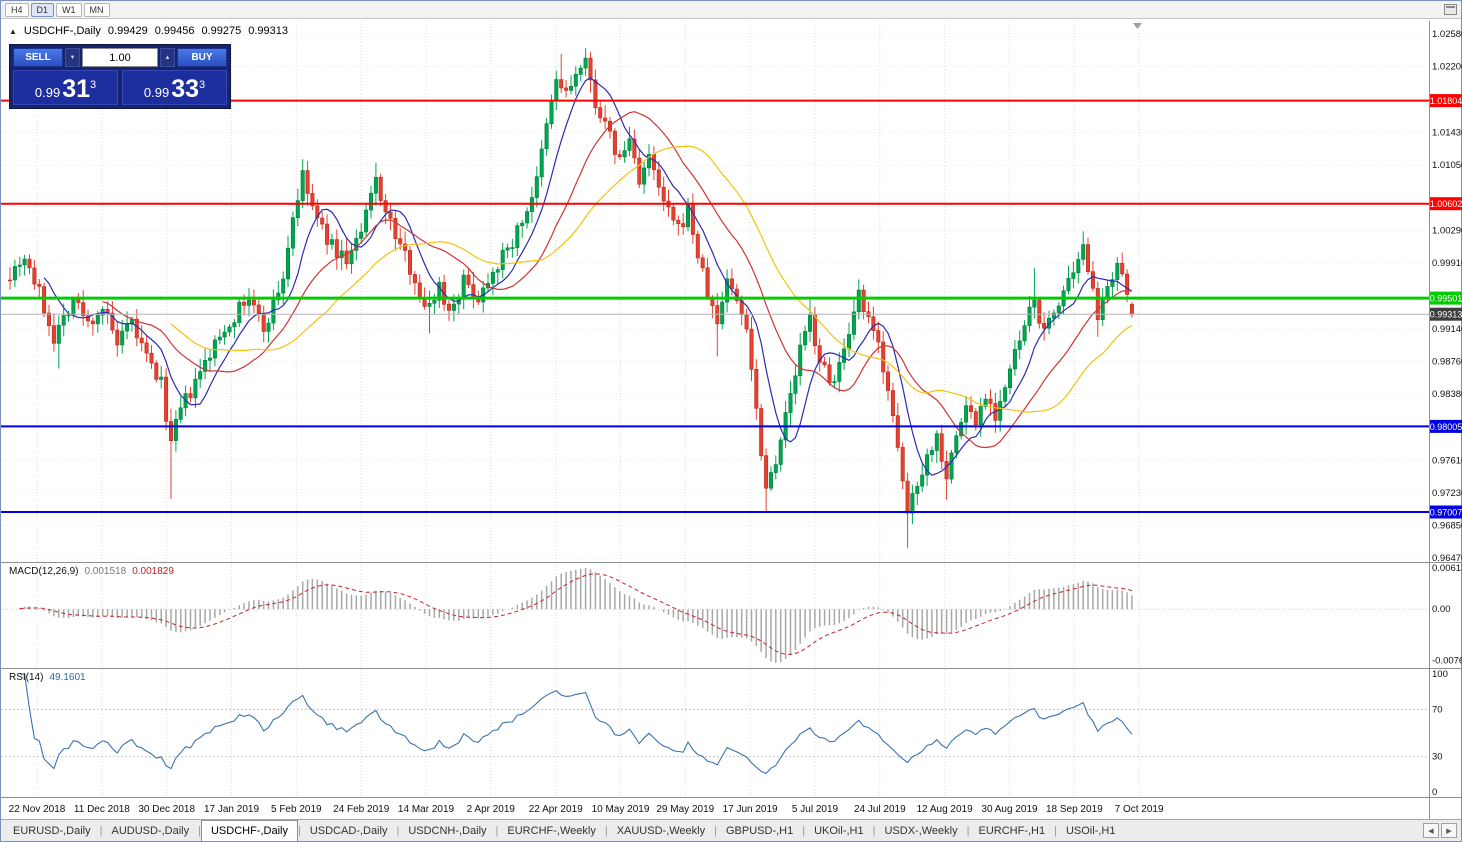  Describe the element at coordinates (1447, 558) in the screenshot. I see `svg-text: 0.96470` at that location.